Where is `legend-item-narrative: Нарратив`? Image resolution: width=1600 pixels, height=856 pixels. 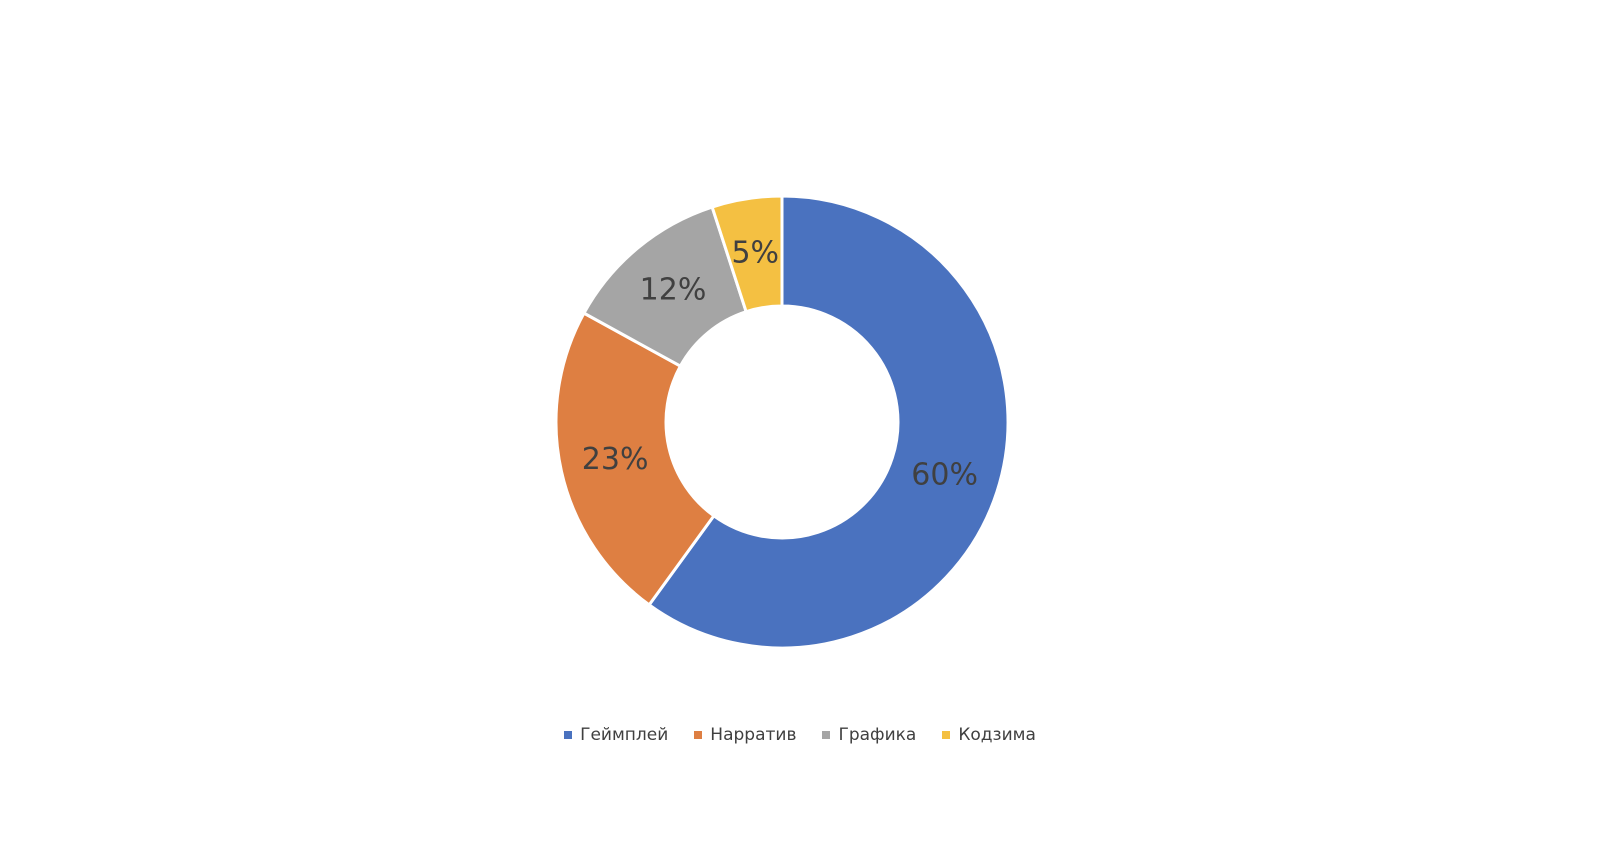 legend-item-narrative: Нарратив is located at coordinates (745, 735).